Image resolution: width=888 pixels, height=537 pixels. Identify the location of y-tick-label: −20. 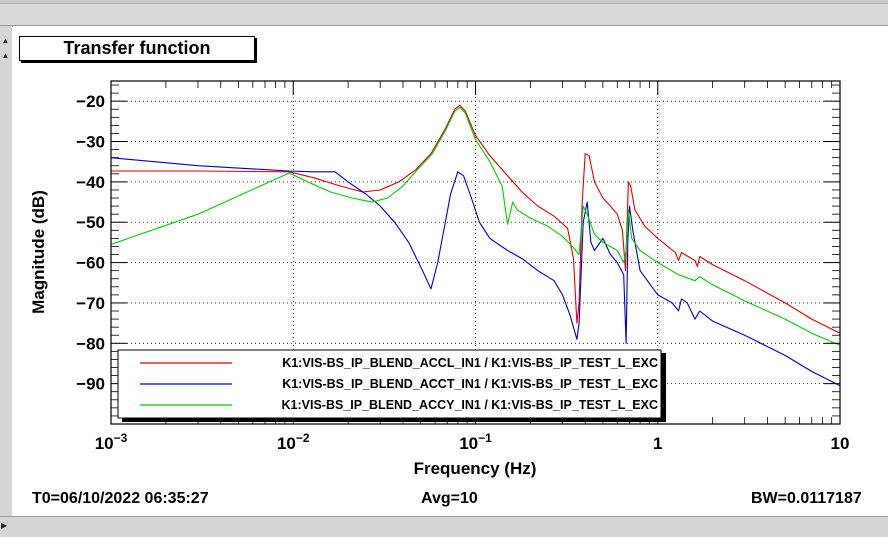
(90, 101).